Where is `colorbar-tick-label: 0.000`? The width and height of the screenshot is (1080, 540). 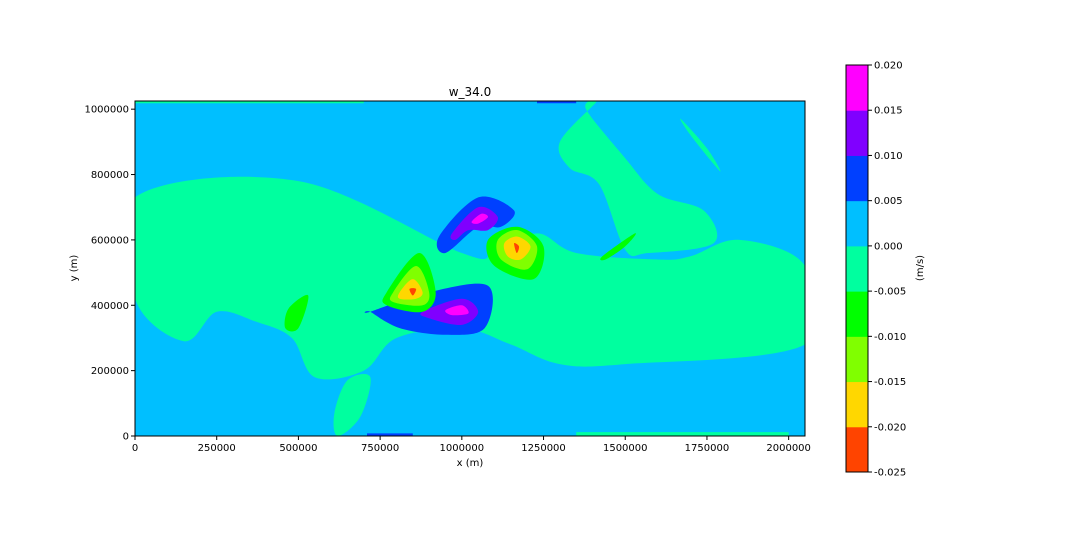 colorbar-tick-label: 0.000 is located at coordinates (888, 246).